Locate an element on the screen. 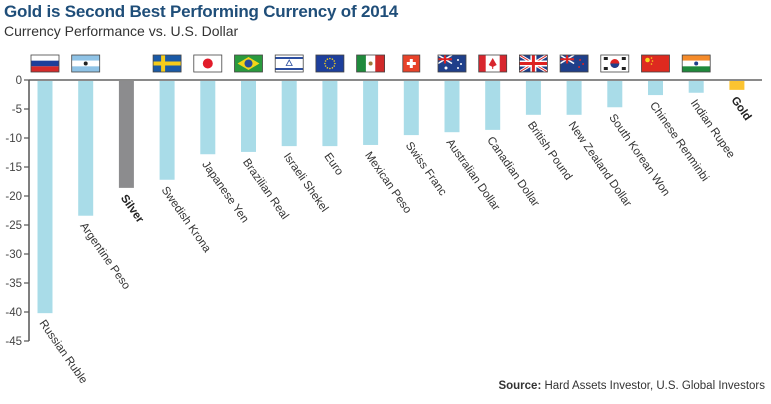 This screenshot has width=771, height=404. flag-eu-icon is located at coordinates (330, 63).